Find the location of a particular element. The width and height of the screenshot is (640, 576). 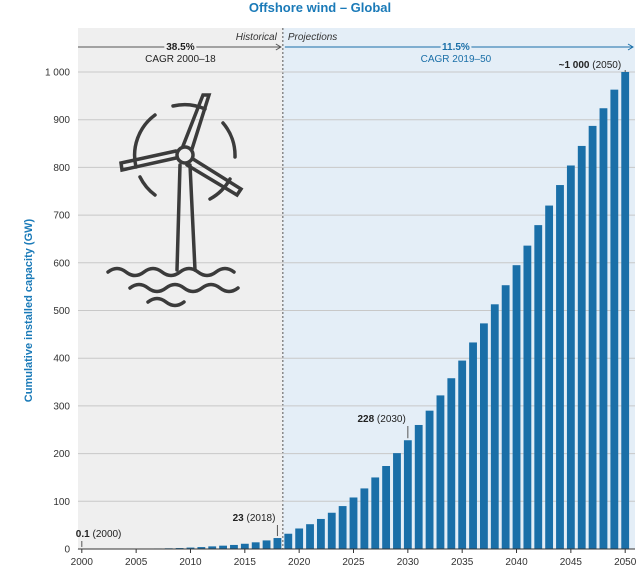

x-tick-label: 2030 is located at coordinates (408, 562).